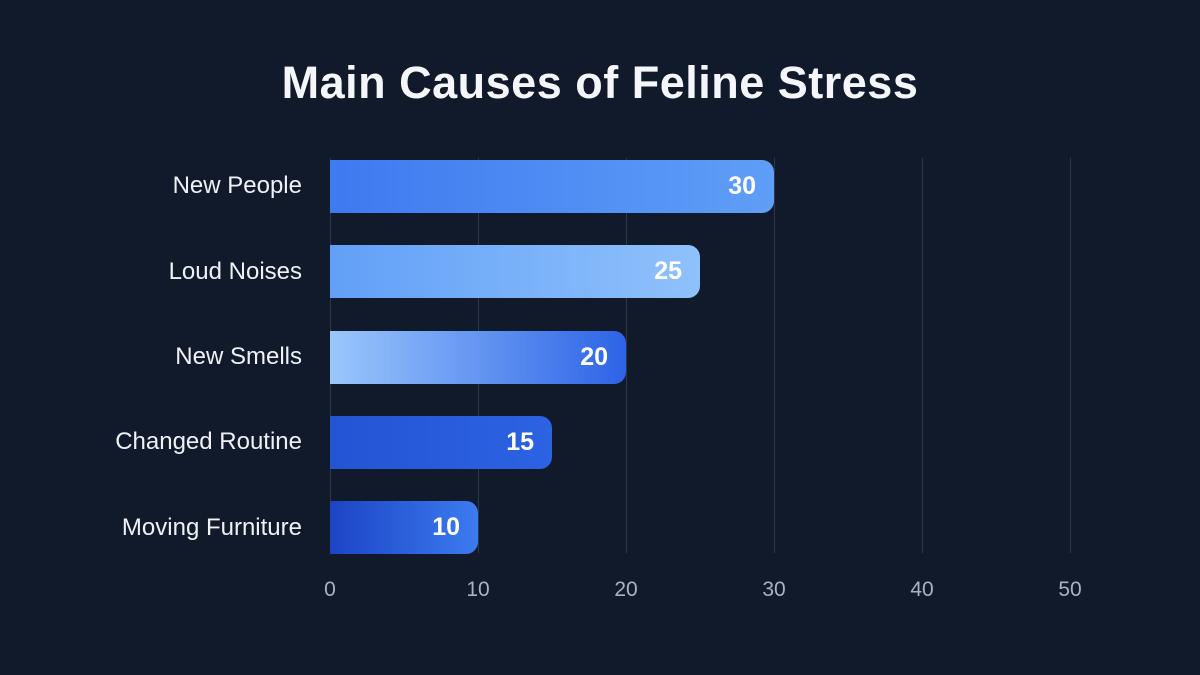  What do you see at coordinates (552, 187) in the screenshot?
I see `bar: 30` at bounding box center [552, 187].